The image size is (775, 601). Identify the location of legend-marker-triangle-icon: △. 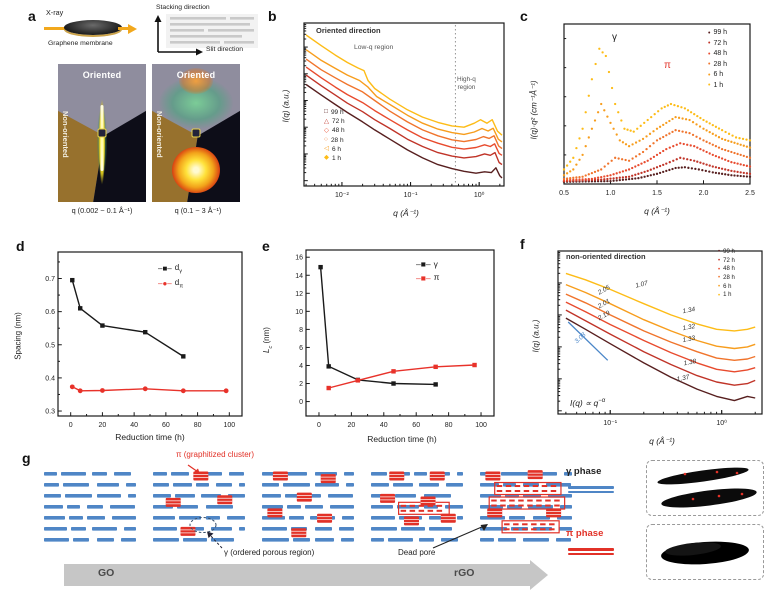
(326, 121).